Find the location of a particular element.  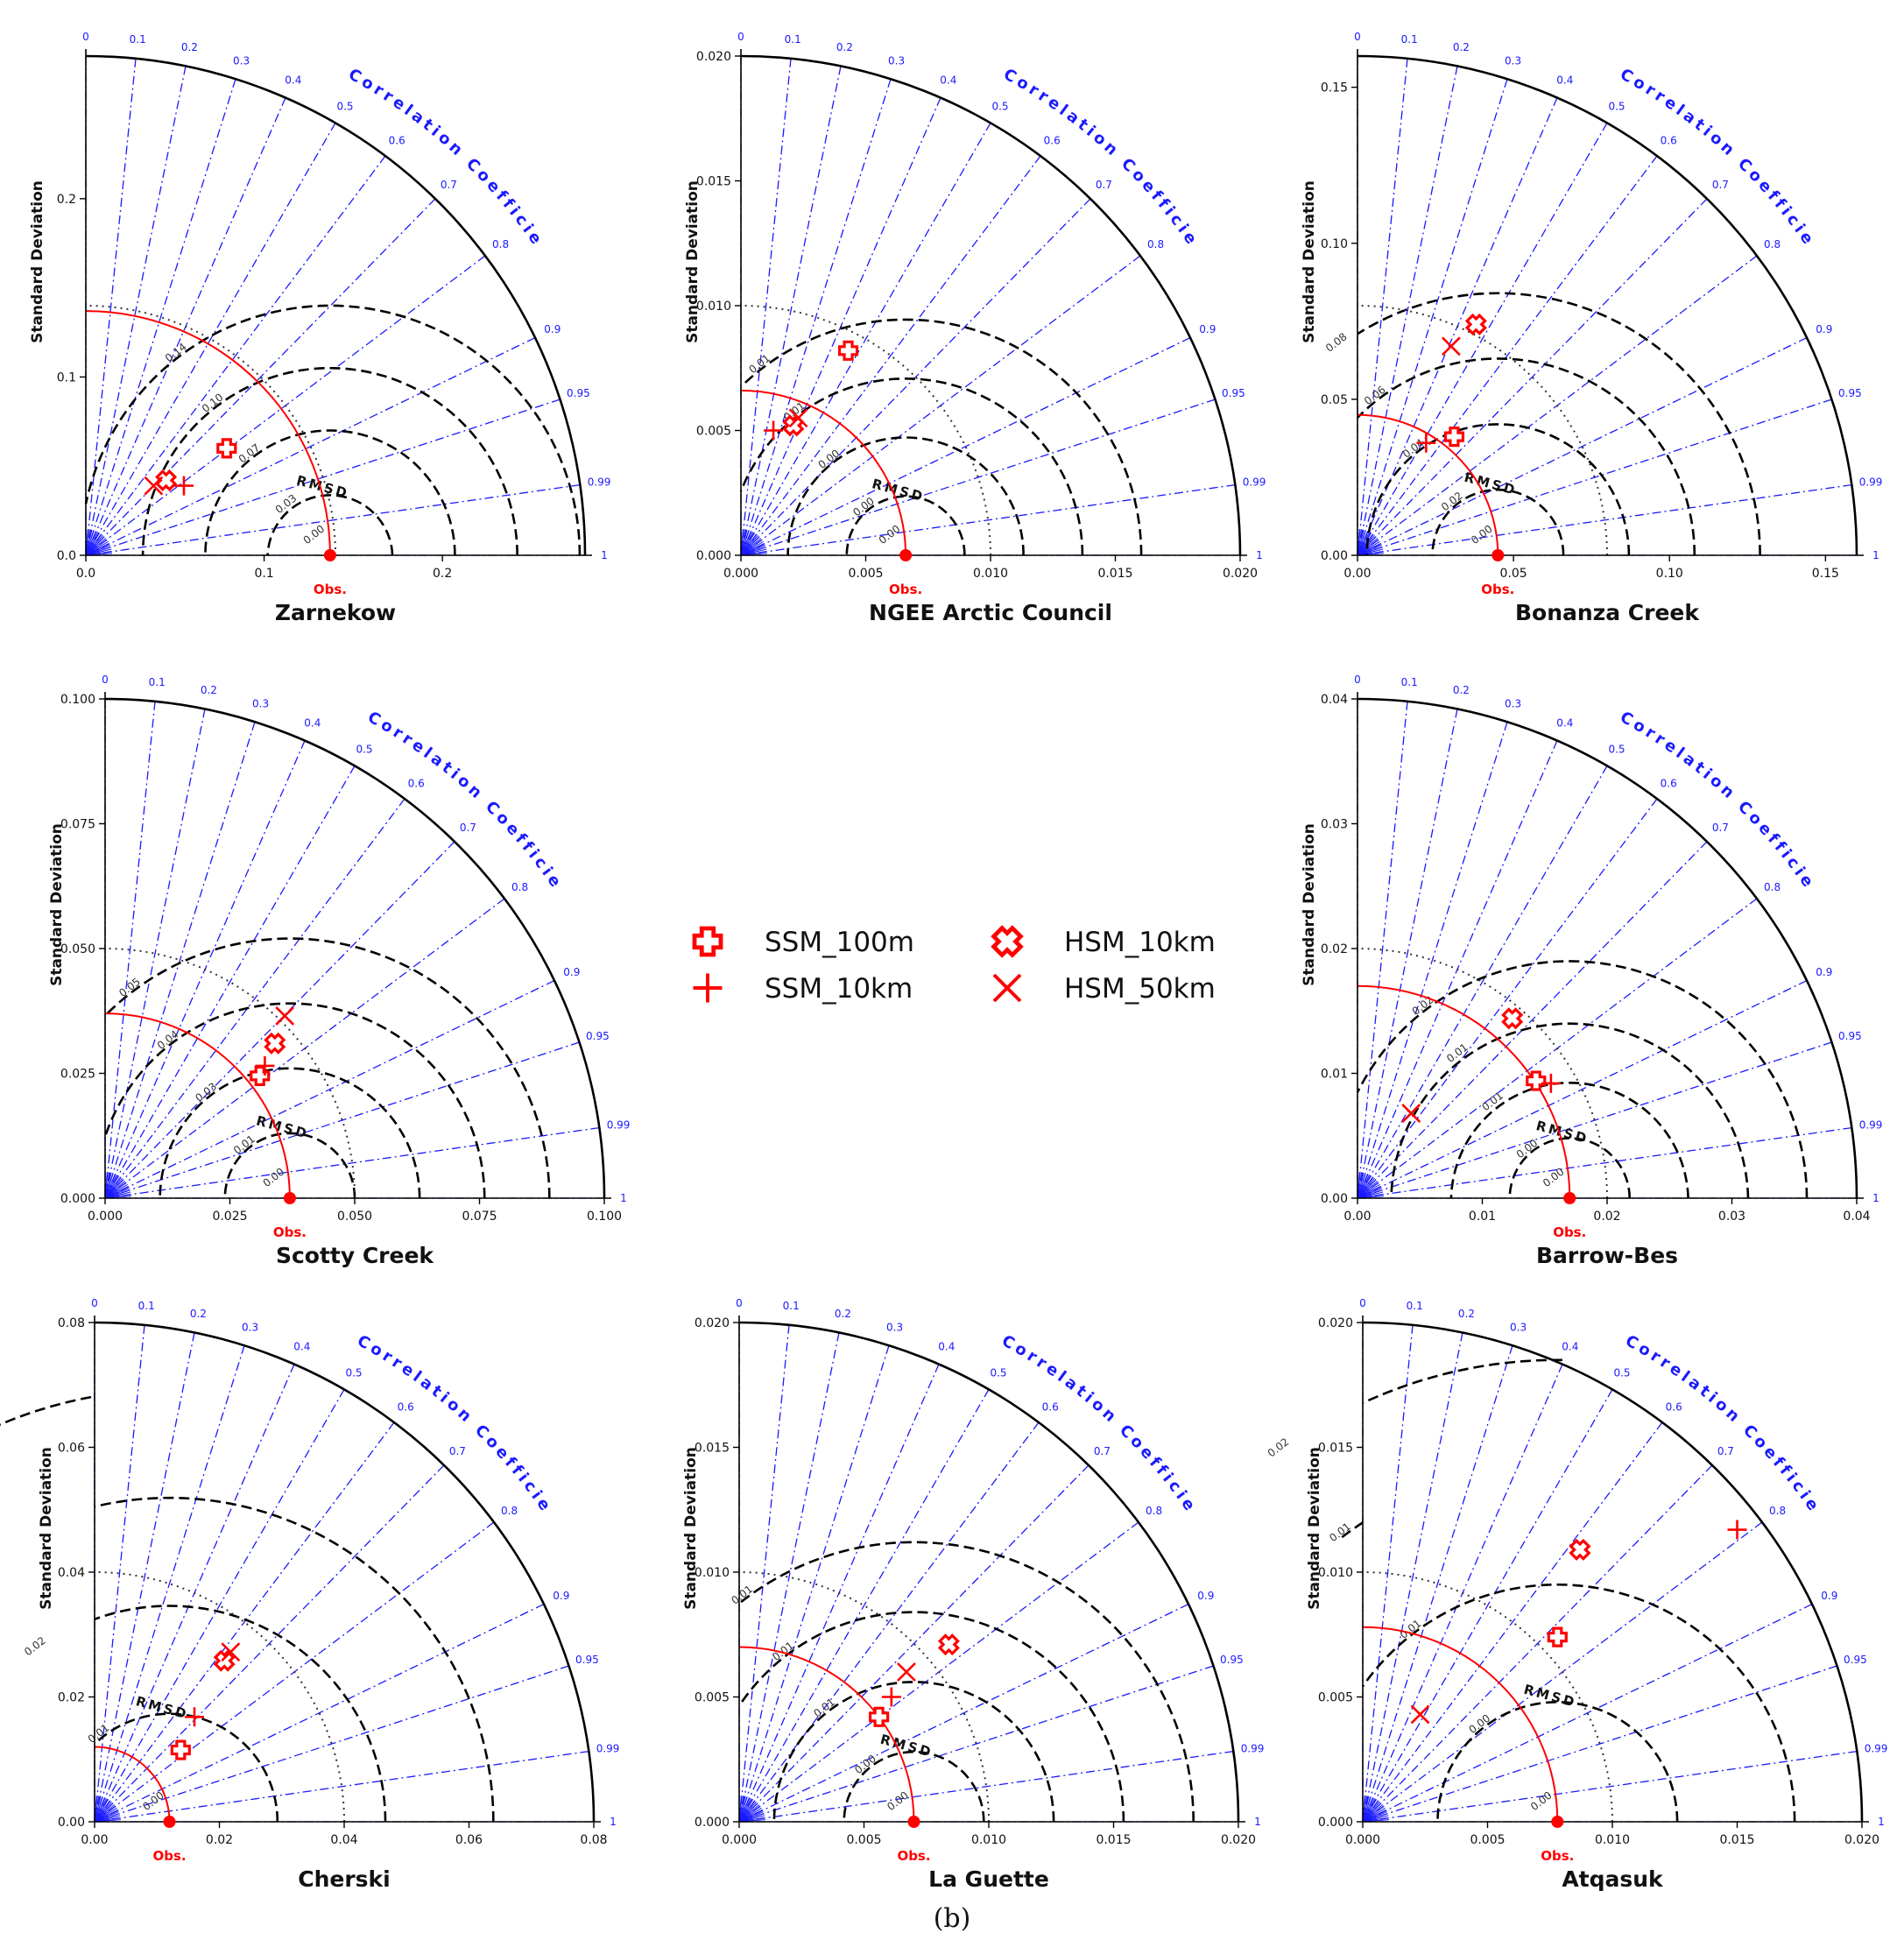

corr-tick-label: 0.9 is located at coordinates (571, 972).